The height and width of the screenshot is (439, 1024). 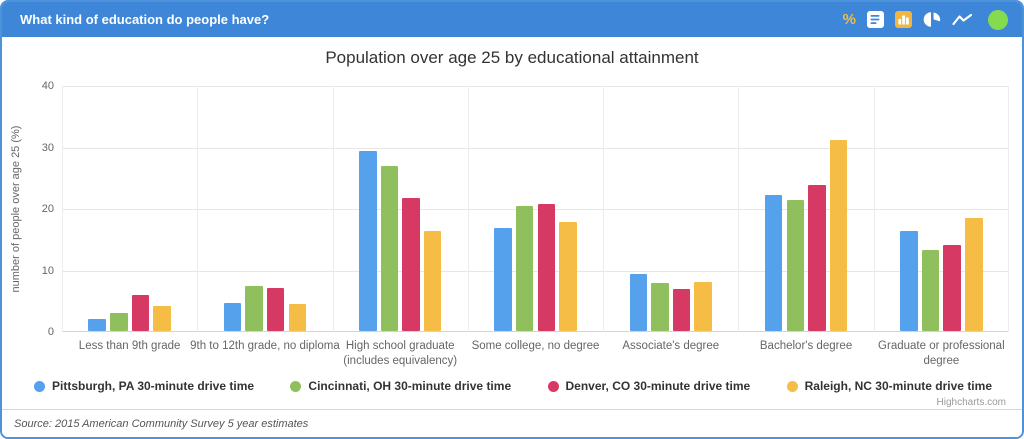 I want to click on bar-chart-icon, so click(x=903, y=19).